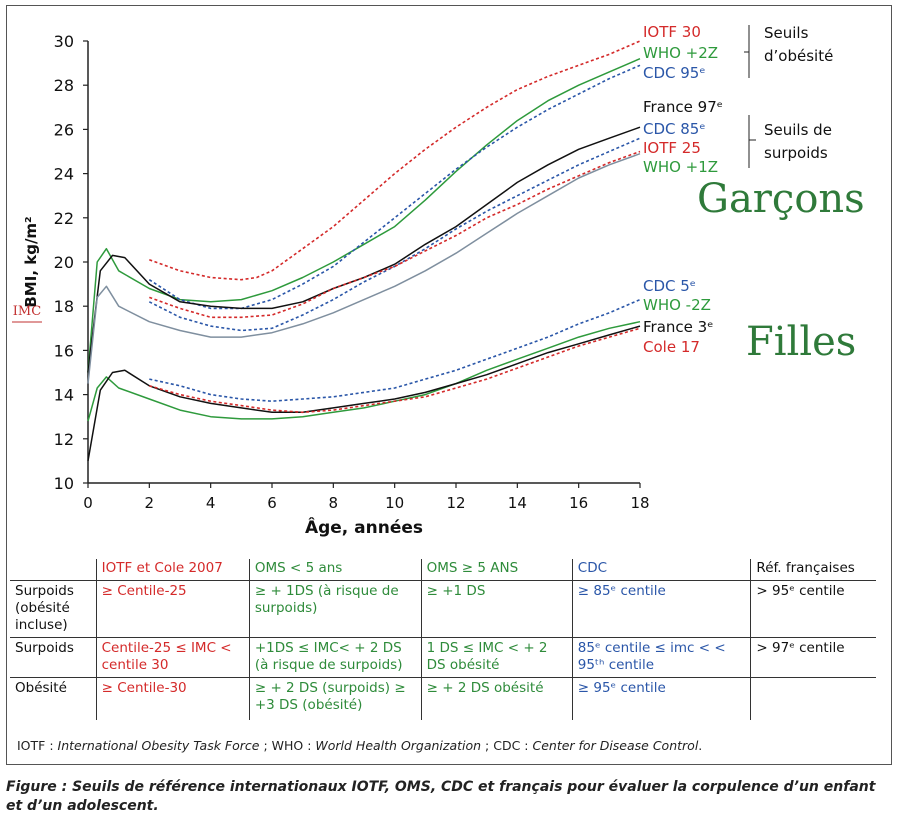 The width and height of the screenshot is (899, 833). What do you see at coordinates (334, 503) in the screenshot?
I see `x-tick-label: 8` at bounding box center [334, 503].